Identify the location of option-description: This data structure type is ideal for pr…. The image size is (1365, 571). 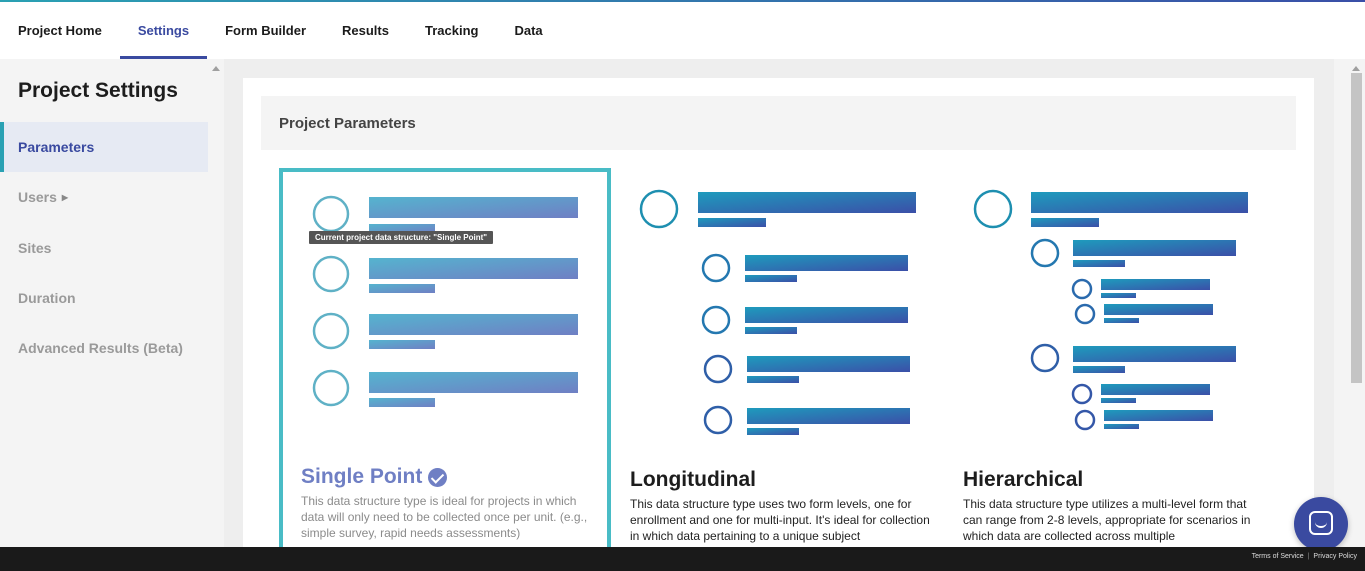
(444, 517).